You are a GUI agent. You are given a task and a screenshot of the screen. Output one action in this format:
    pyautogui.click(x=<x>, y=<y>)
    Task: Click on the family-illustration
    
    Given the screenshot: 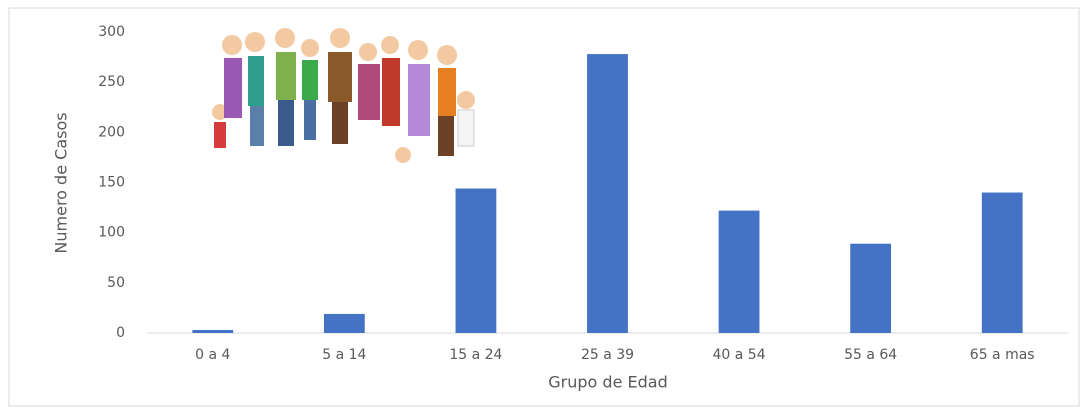 What is the action you would take?
    pyautogui.click(x=343, y=95)
    